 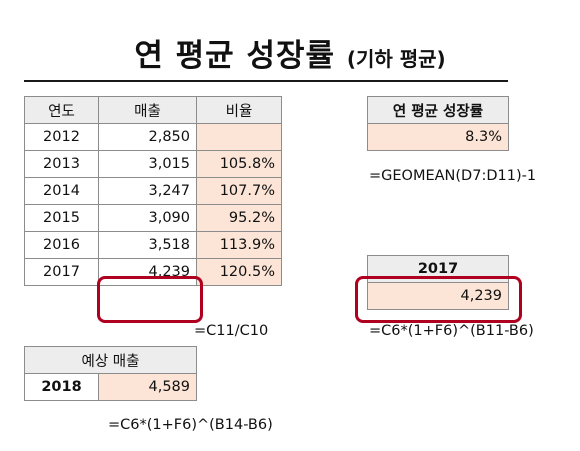 I want to click on cagr-table: 연 평균 성장률 8.3%, so click(x=438, y=123).